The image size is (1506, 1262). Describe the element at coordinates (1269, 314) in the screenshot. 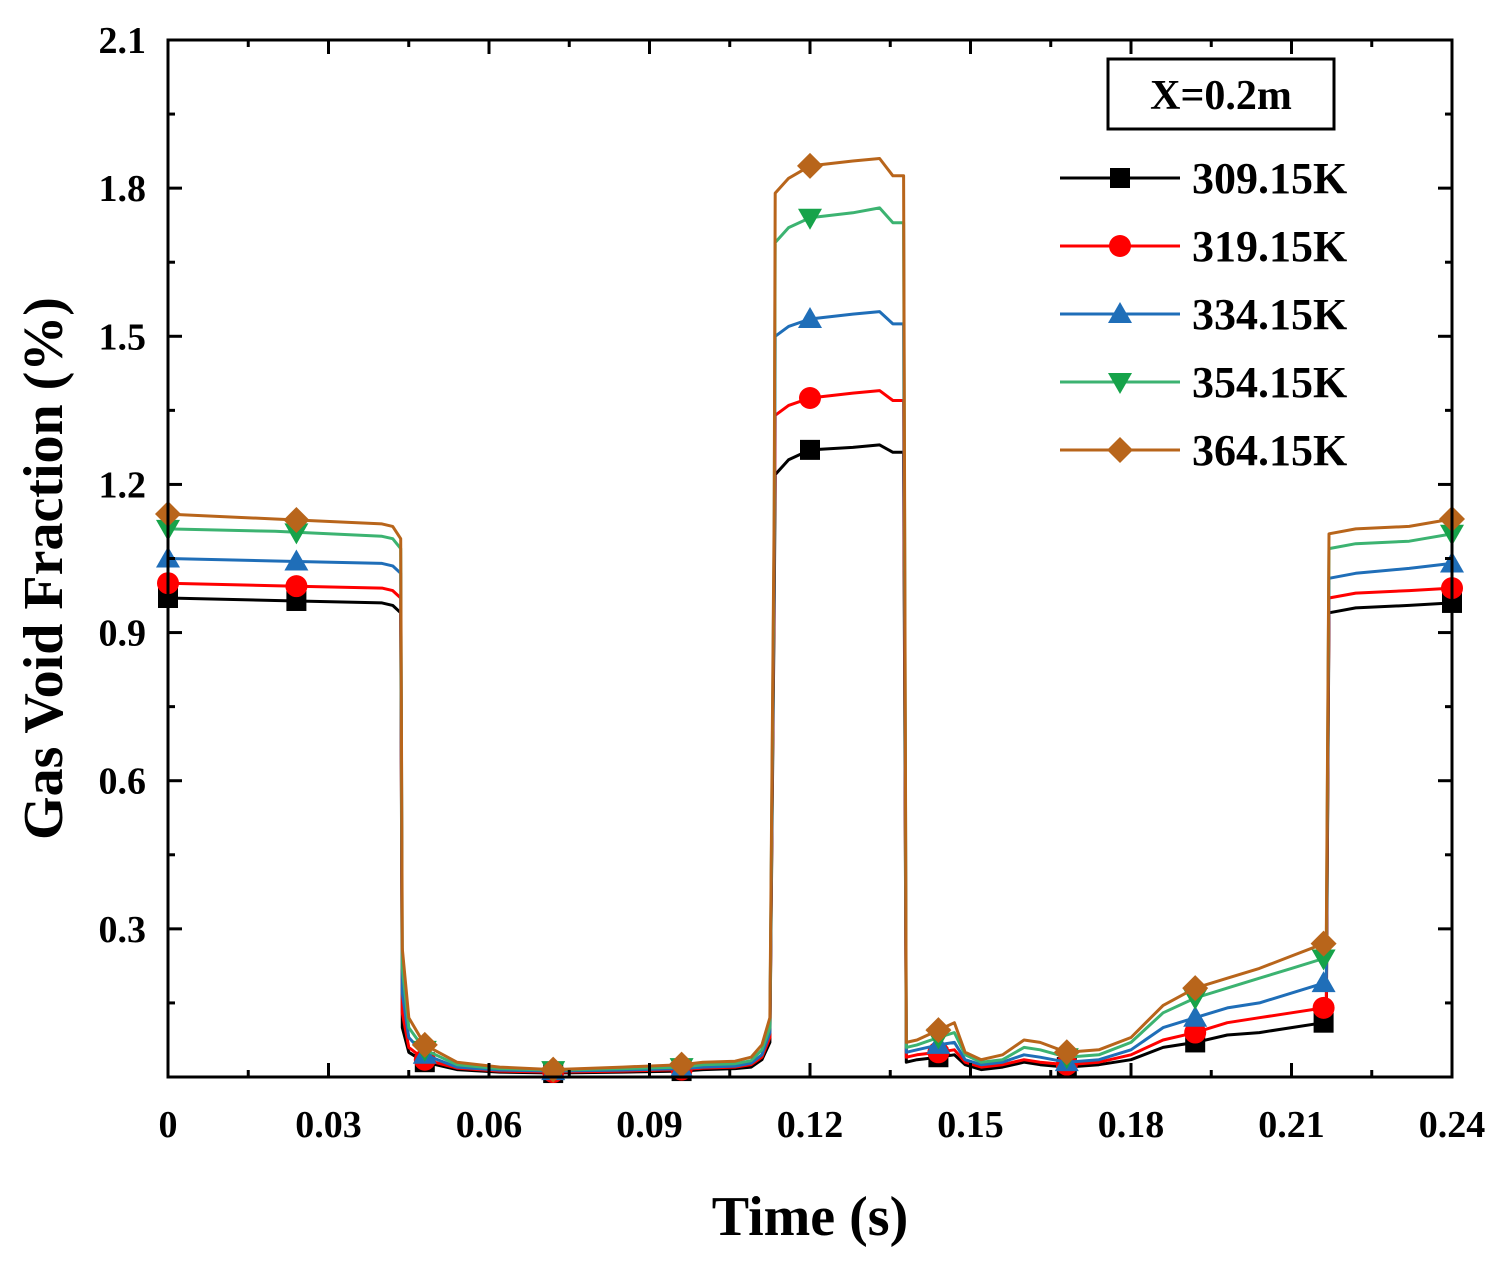

I see `legend-label-334.15K: 334.15K` at that location.